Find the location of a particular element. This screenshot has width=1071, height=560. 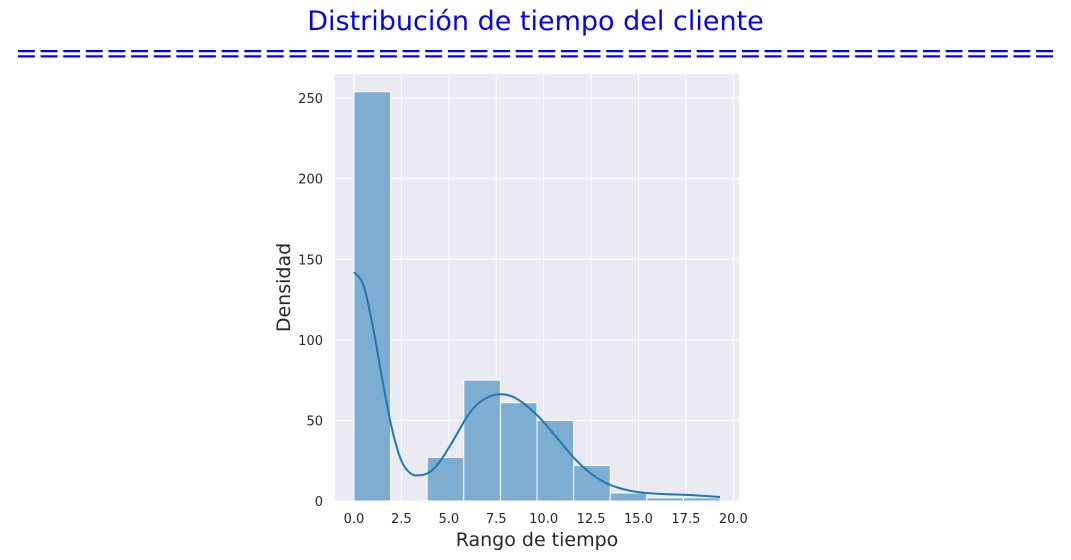

x-tick-label: 2.5 is located at coordinates (401, 519).